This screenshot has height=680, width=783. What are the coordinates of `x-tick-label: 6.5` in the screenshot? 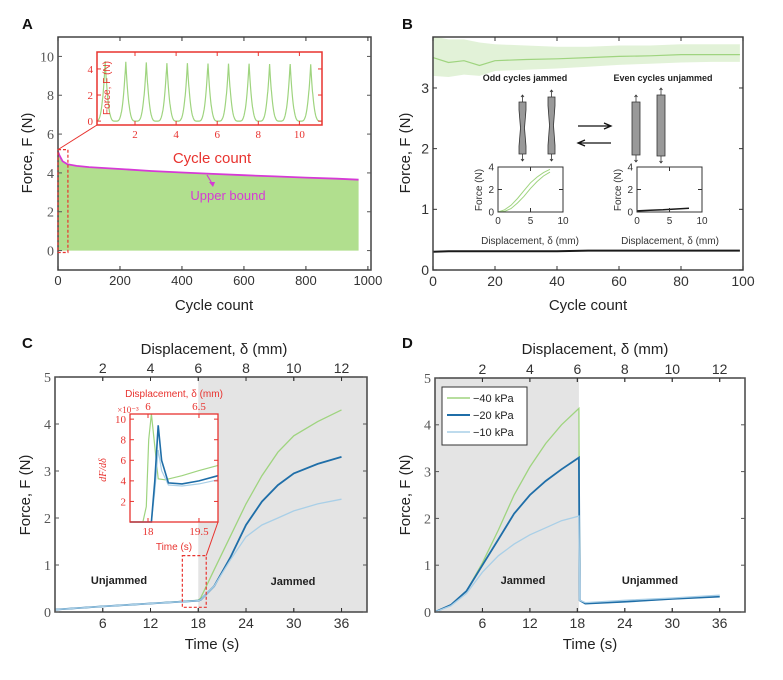 It's located at (199, 407).